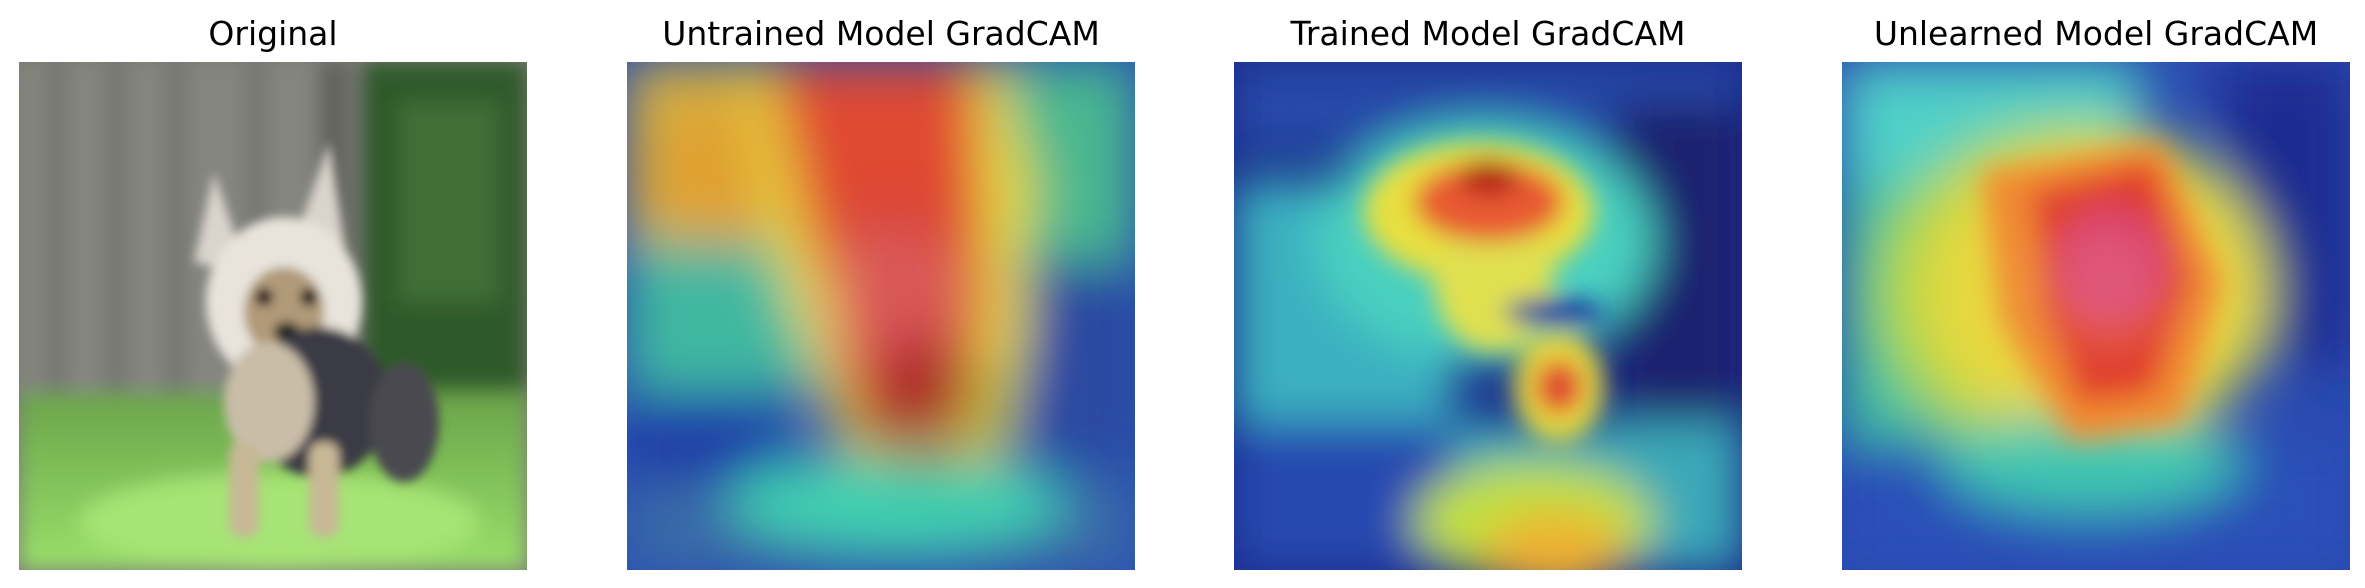  Describe the element at coordinates (881, 33) in the screenshot. I see `panel-title: Untrained Model GradCAM` at that location.